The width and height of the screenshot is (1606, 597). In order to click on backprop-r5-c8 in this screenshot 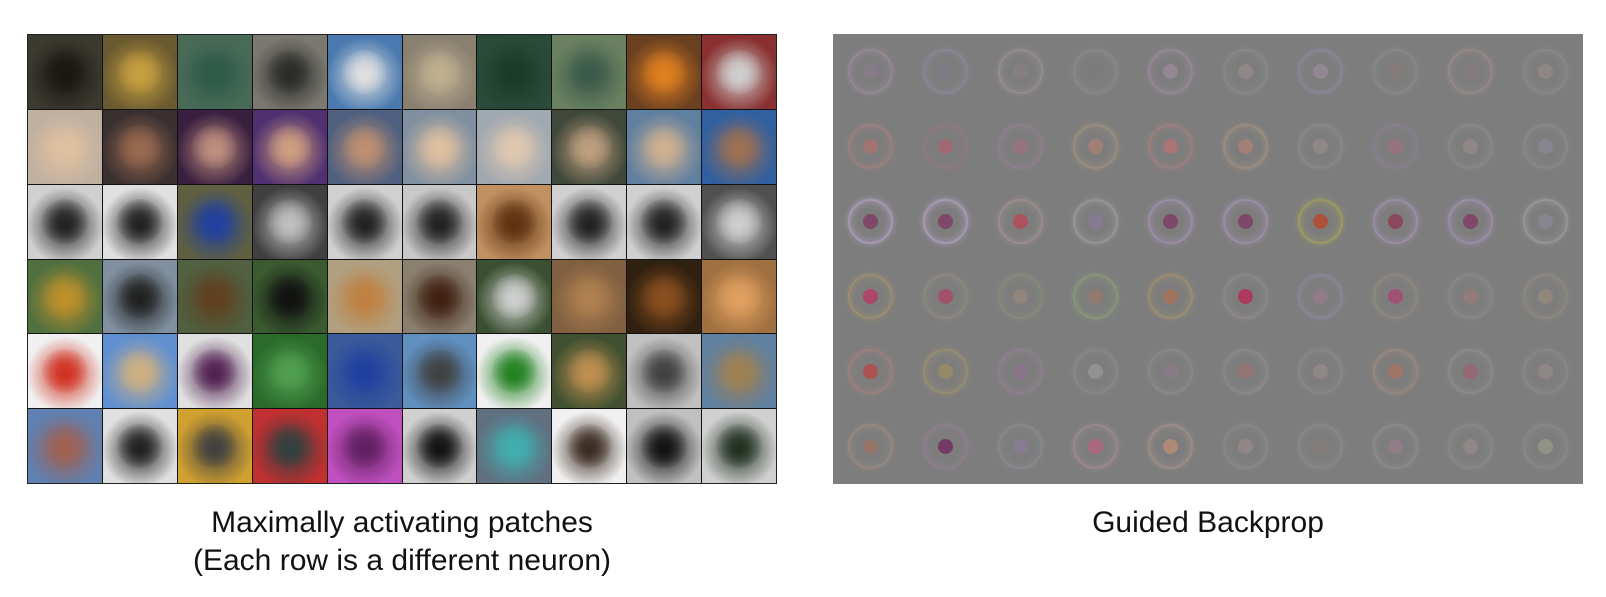, I will do `click(1395, 371)`.